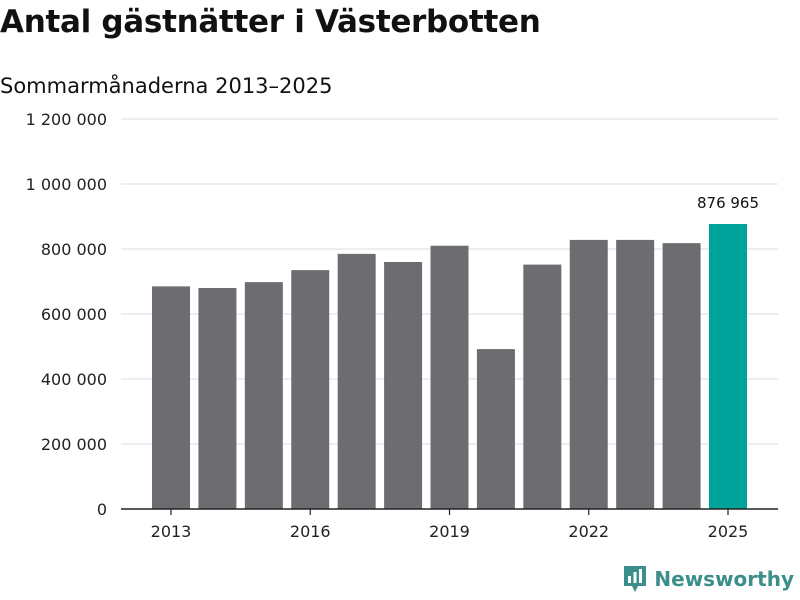  What do you see at coordinates (74, 249) in the screenshot?
I see `y-tick-label: 800 000` at bounding box center [74, 249].